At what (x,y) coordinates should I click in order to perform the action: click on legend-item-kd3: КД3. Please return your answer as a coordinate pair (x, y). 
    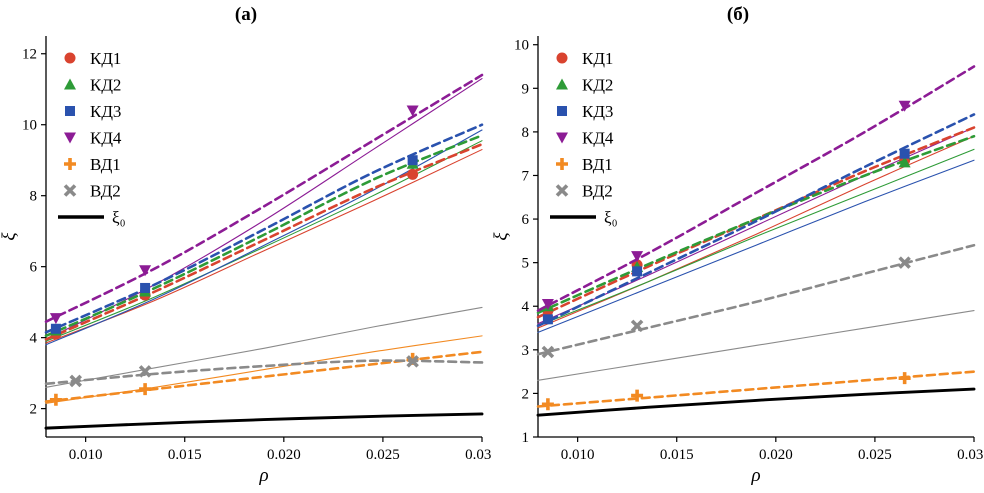
    Looking at the image, I should click on (93, 111).